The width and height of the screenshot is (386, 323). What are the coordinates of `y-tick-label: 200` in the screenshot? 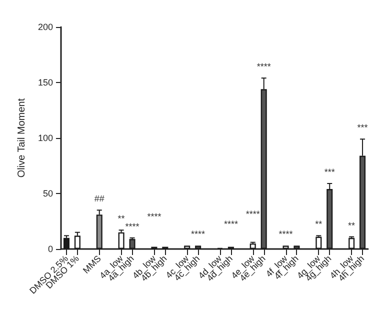 It's located at (45, 27).